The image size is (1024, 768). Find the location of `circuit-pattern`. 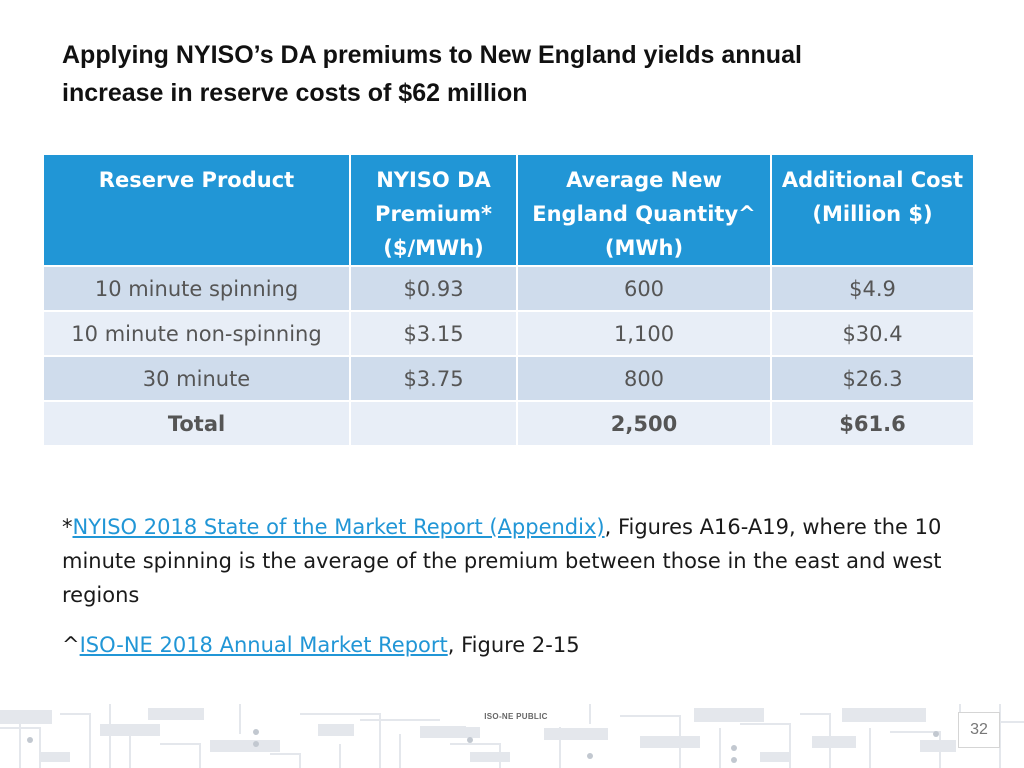

circuit-pattern is located at coordinates (512, 736).